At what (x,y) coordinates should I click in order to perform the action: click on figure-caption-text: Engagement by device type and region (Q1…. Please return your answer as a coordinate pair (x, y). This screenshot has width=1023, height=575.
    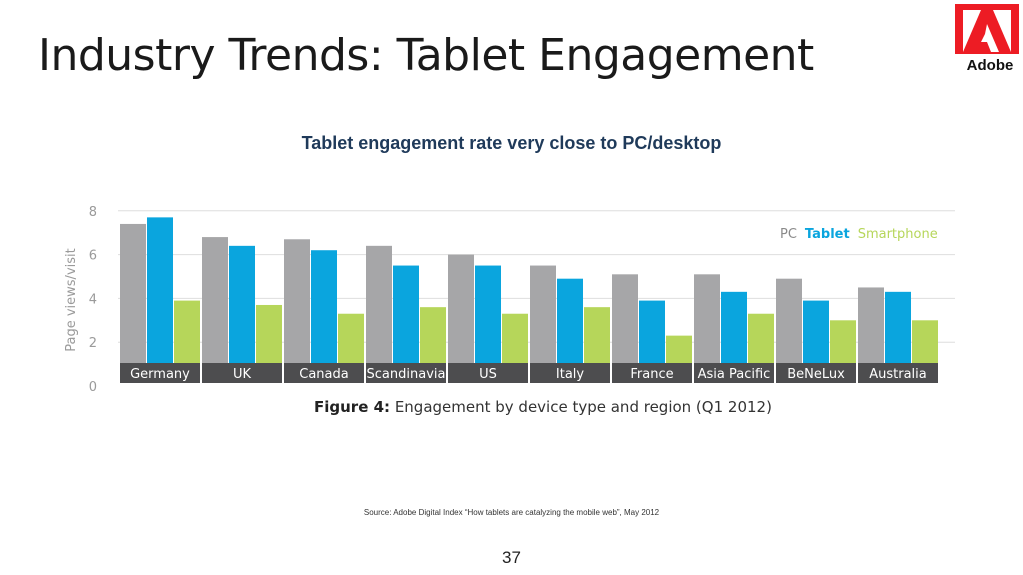
    Looking at the image, I should click on (581, 407).